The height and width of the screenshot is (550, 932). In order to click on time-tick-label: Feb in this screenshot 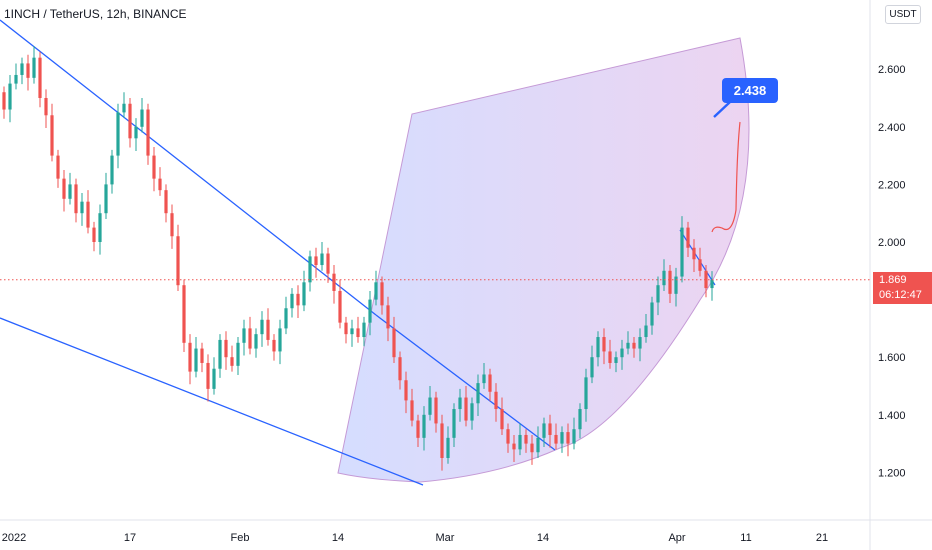, I will do `click(240, 538)`.